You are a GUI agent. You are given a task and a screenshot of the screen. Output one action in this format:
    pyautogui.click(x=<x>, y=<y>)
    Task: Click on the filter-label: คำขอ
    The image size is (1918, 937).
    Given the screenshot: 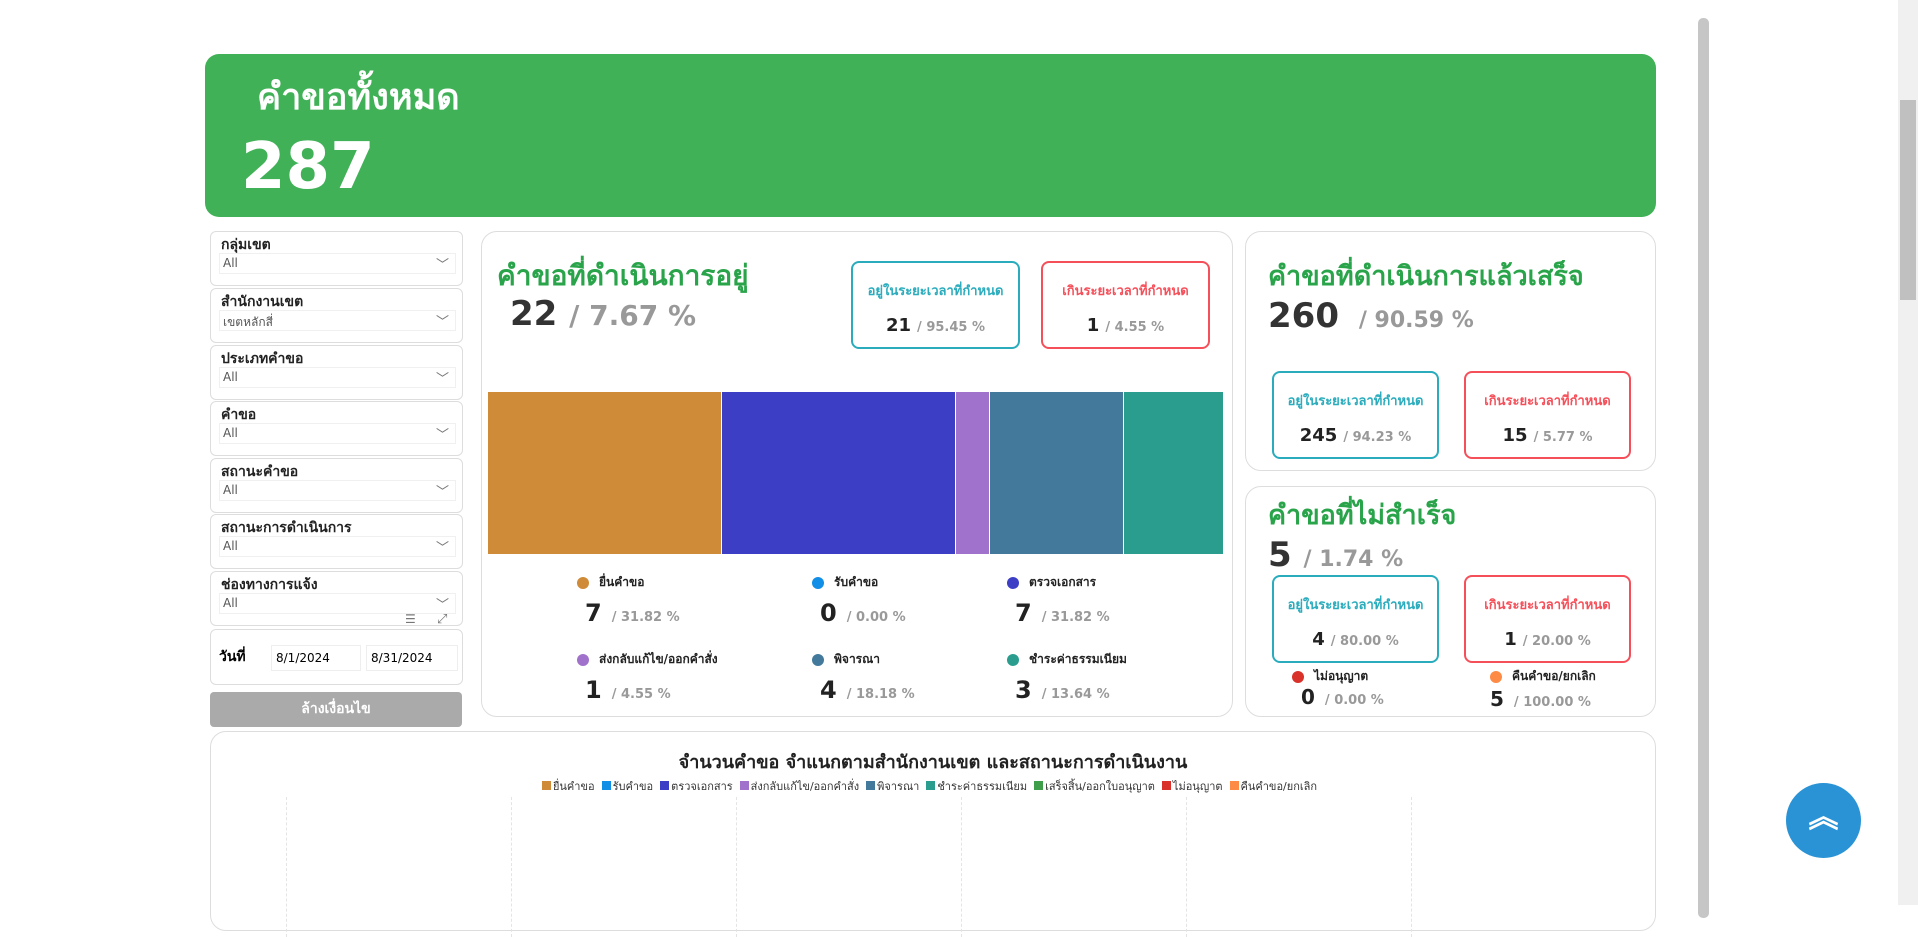 What is the action you would take?
    pyautogui.click(x=239, y=415)
    